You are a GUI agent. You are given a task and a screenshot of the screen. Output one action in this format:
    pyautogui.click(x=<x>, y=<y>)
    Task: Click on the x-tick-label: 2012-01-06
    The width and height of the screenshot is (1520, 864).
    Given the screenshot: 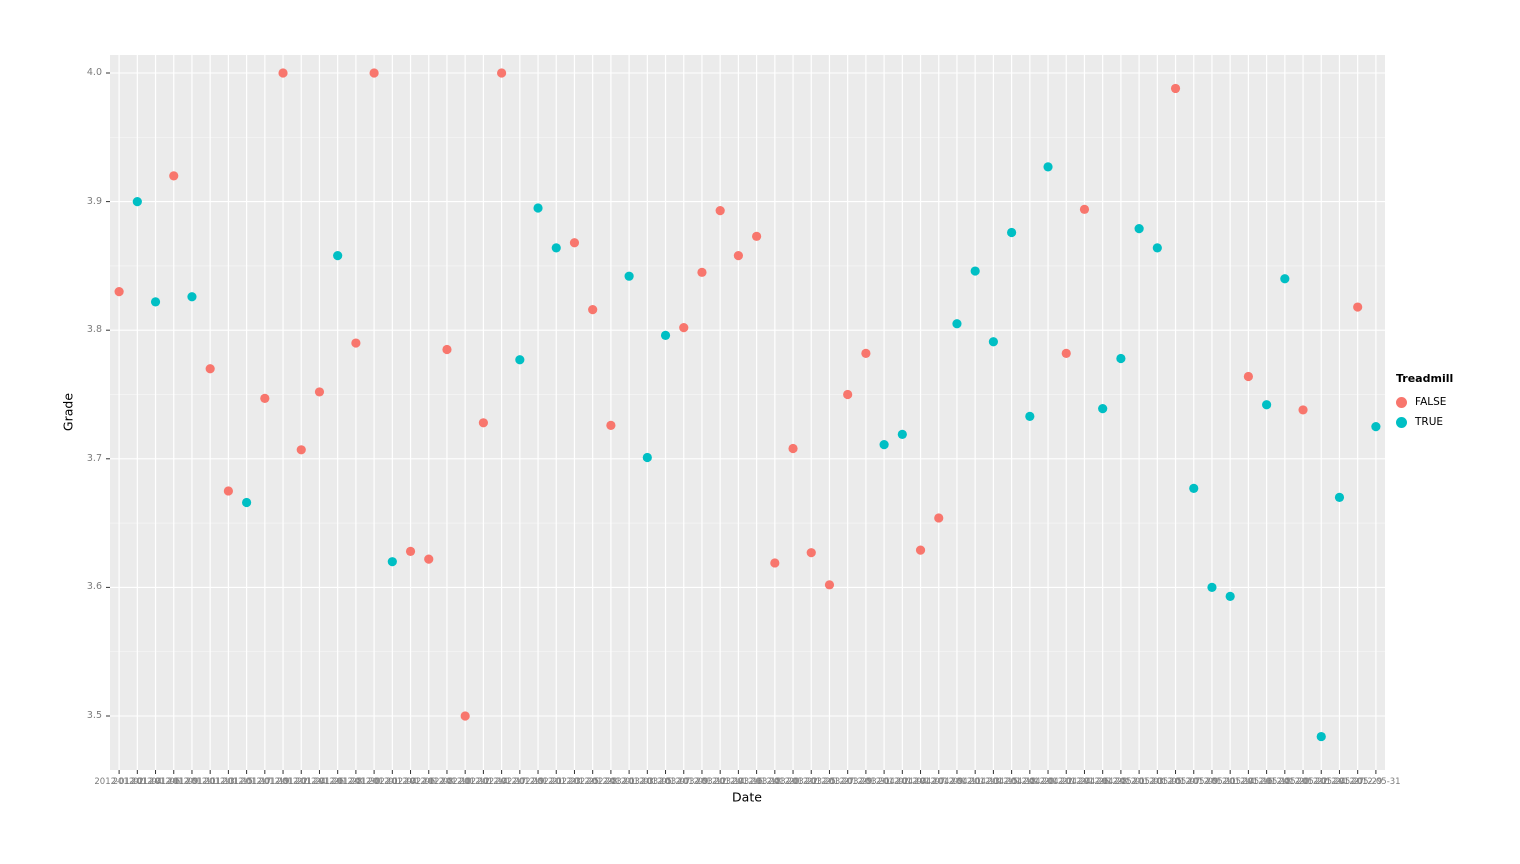 What is the action you would take?
    pyautogui.click(x=155, y=782)
    